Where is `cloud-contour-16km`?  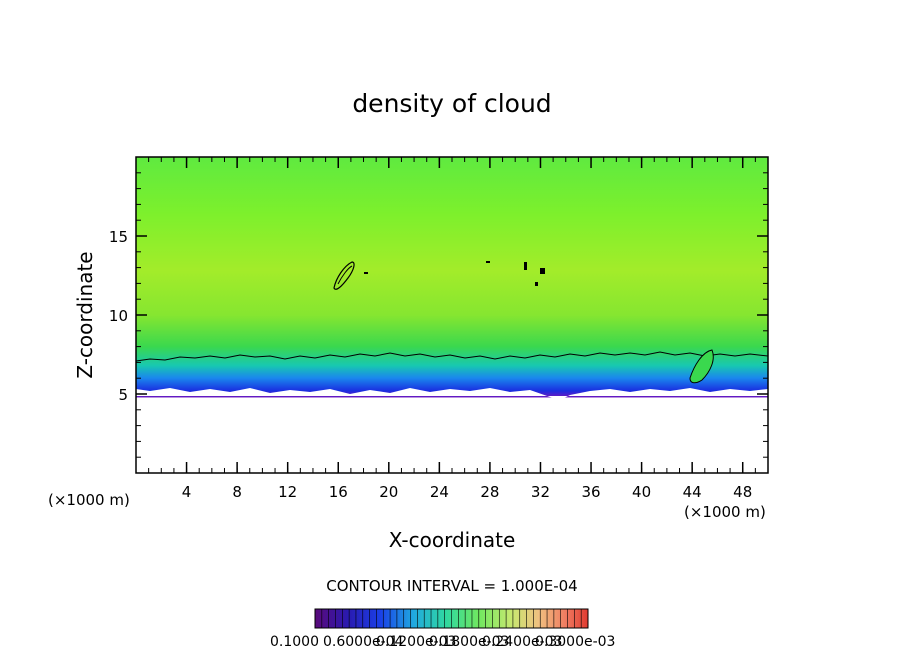 cloud-contour-16km is located at coordinates (344, 275).